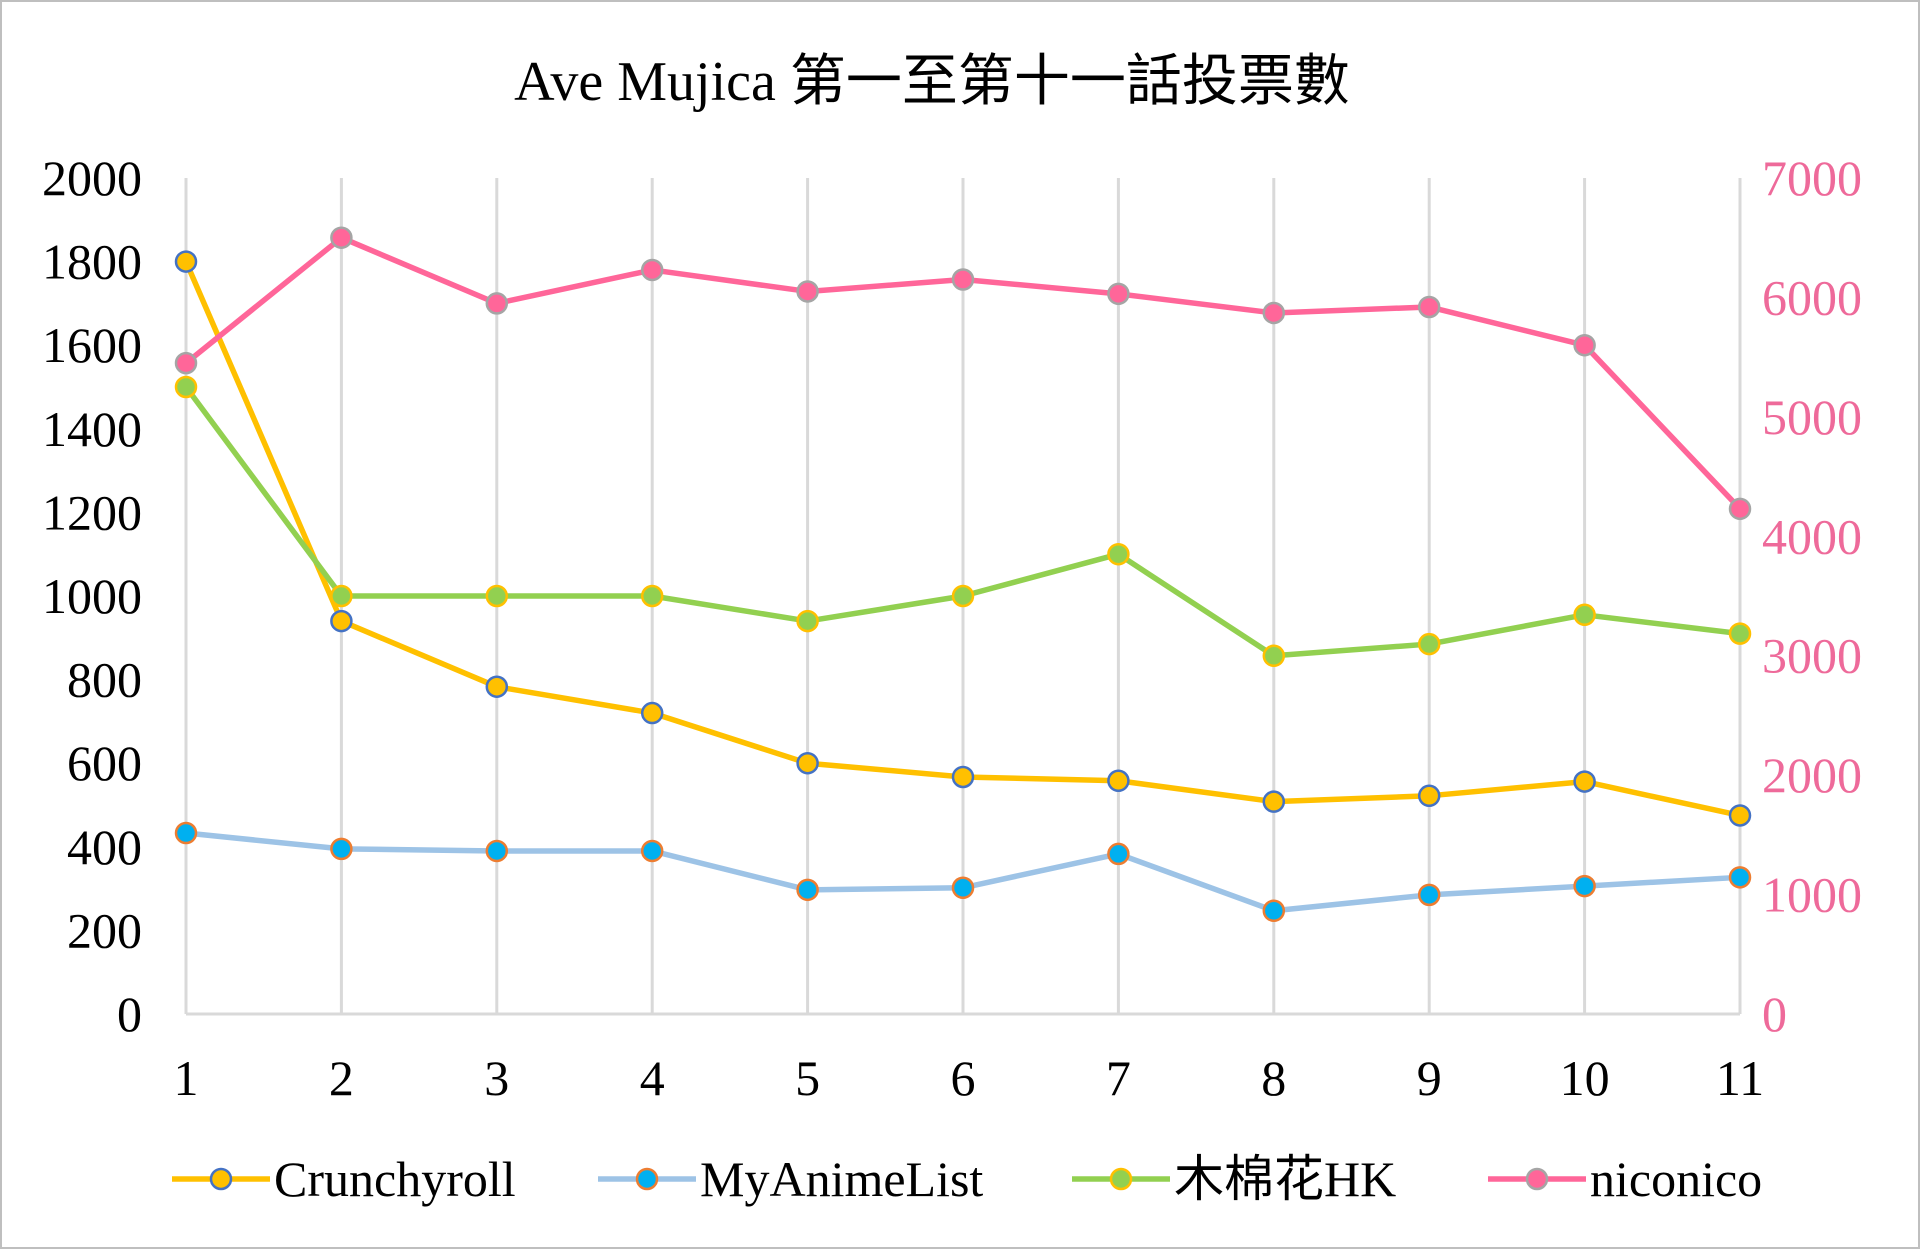  I want to click on chart-title: Ave Mujica 第一至第十一話投票數, so click(932, 82).